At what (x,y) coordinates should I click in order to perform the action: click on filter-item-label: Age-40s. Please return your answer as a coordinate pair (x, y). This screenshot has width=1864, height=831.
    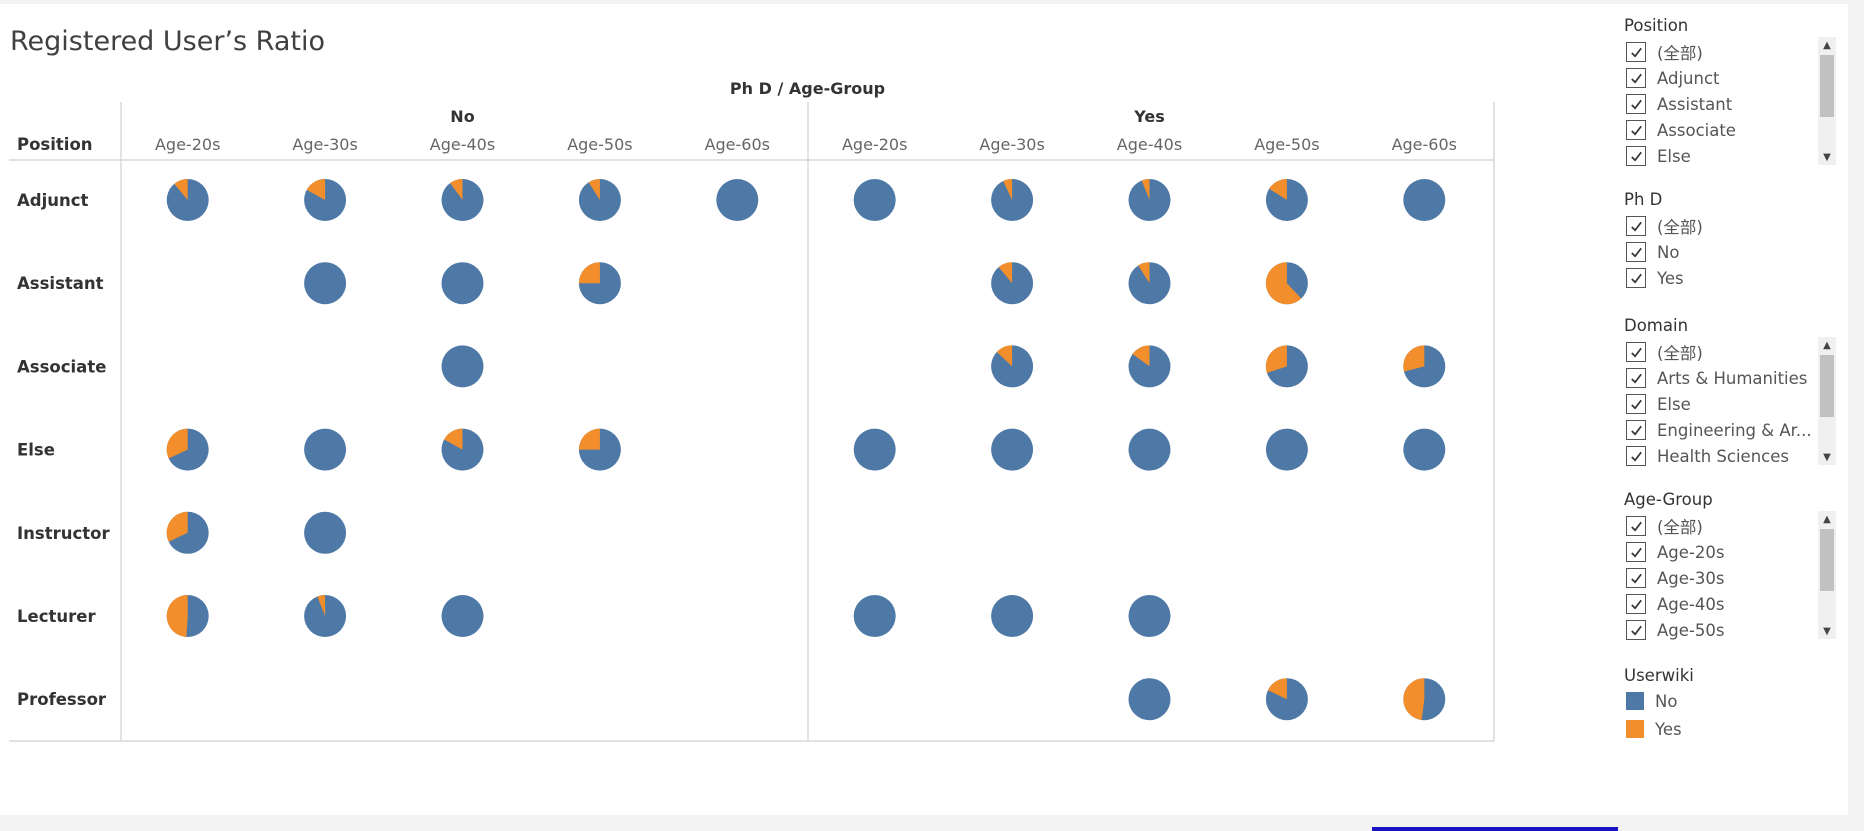
    Looking at the image, I should click on (1691, 604).